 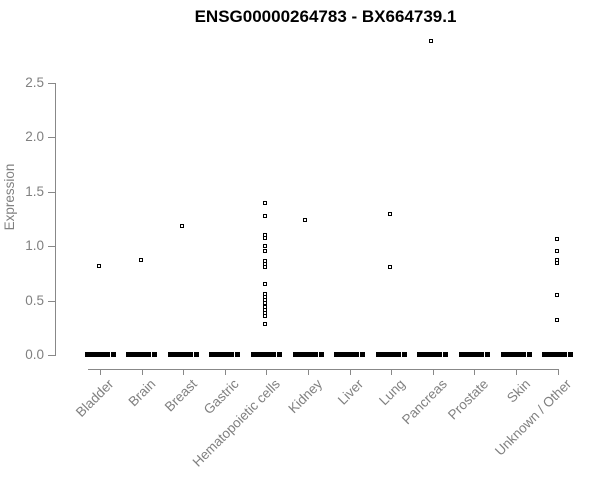 What do you see at coordinates (305, 396) in the screenshot?
I see `x-tick-label: Kidney` at bounding box center [305, 396].